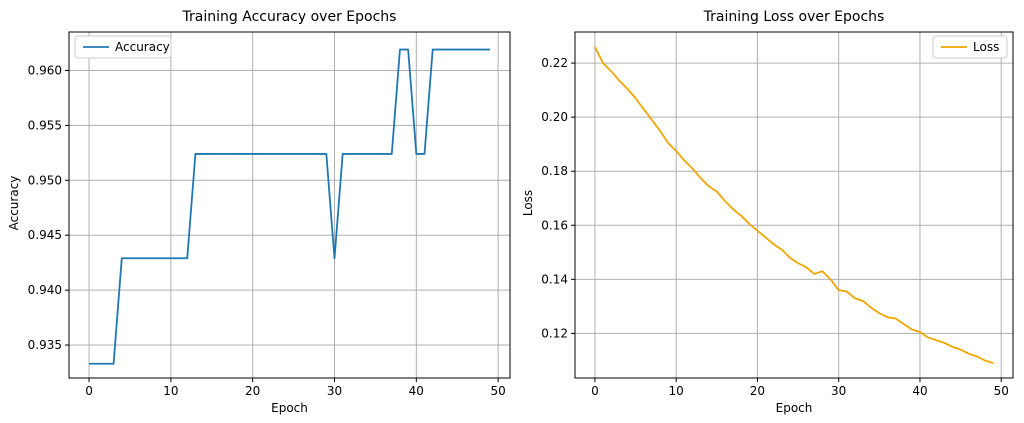  Describe the element at coordinates (554, 225) in the screenshot. I see `y-tick-label: 0.16` at that location.